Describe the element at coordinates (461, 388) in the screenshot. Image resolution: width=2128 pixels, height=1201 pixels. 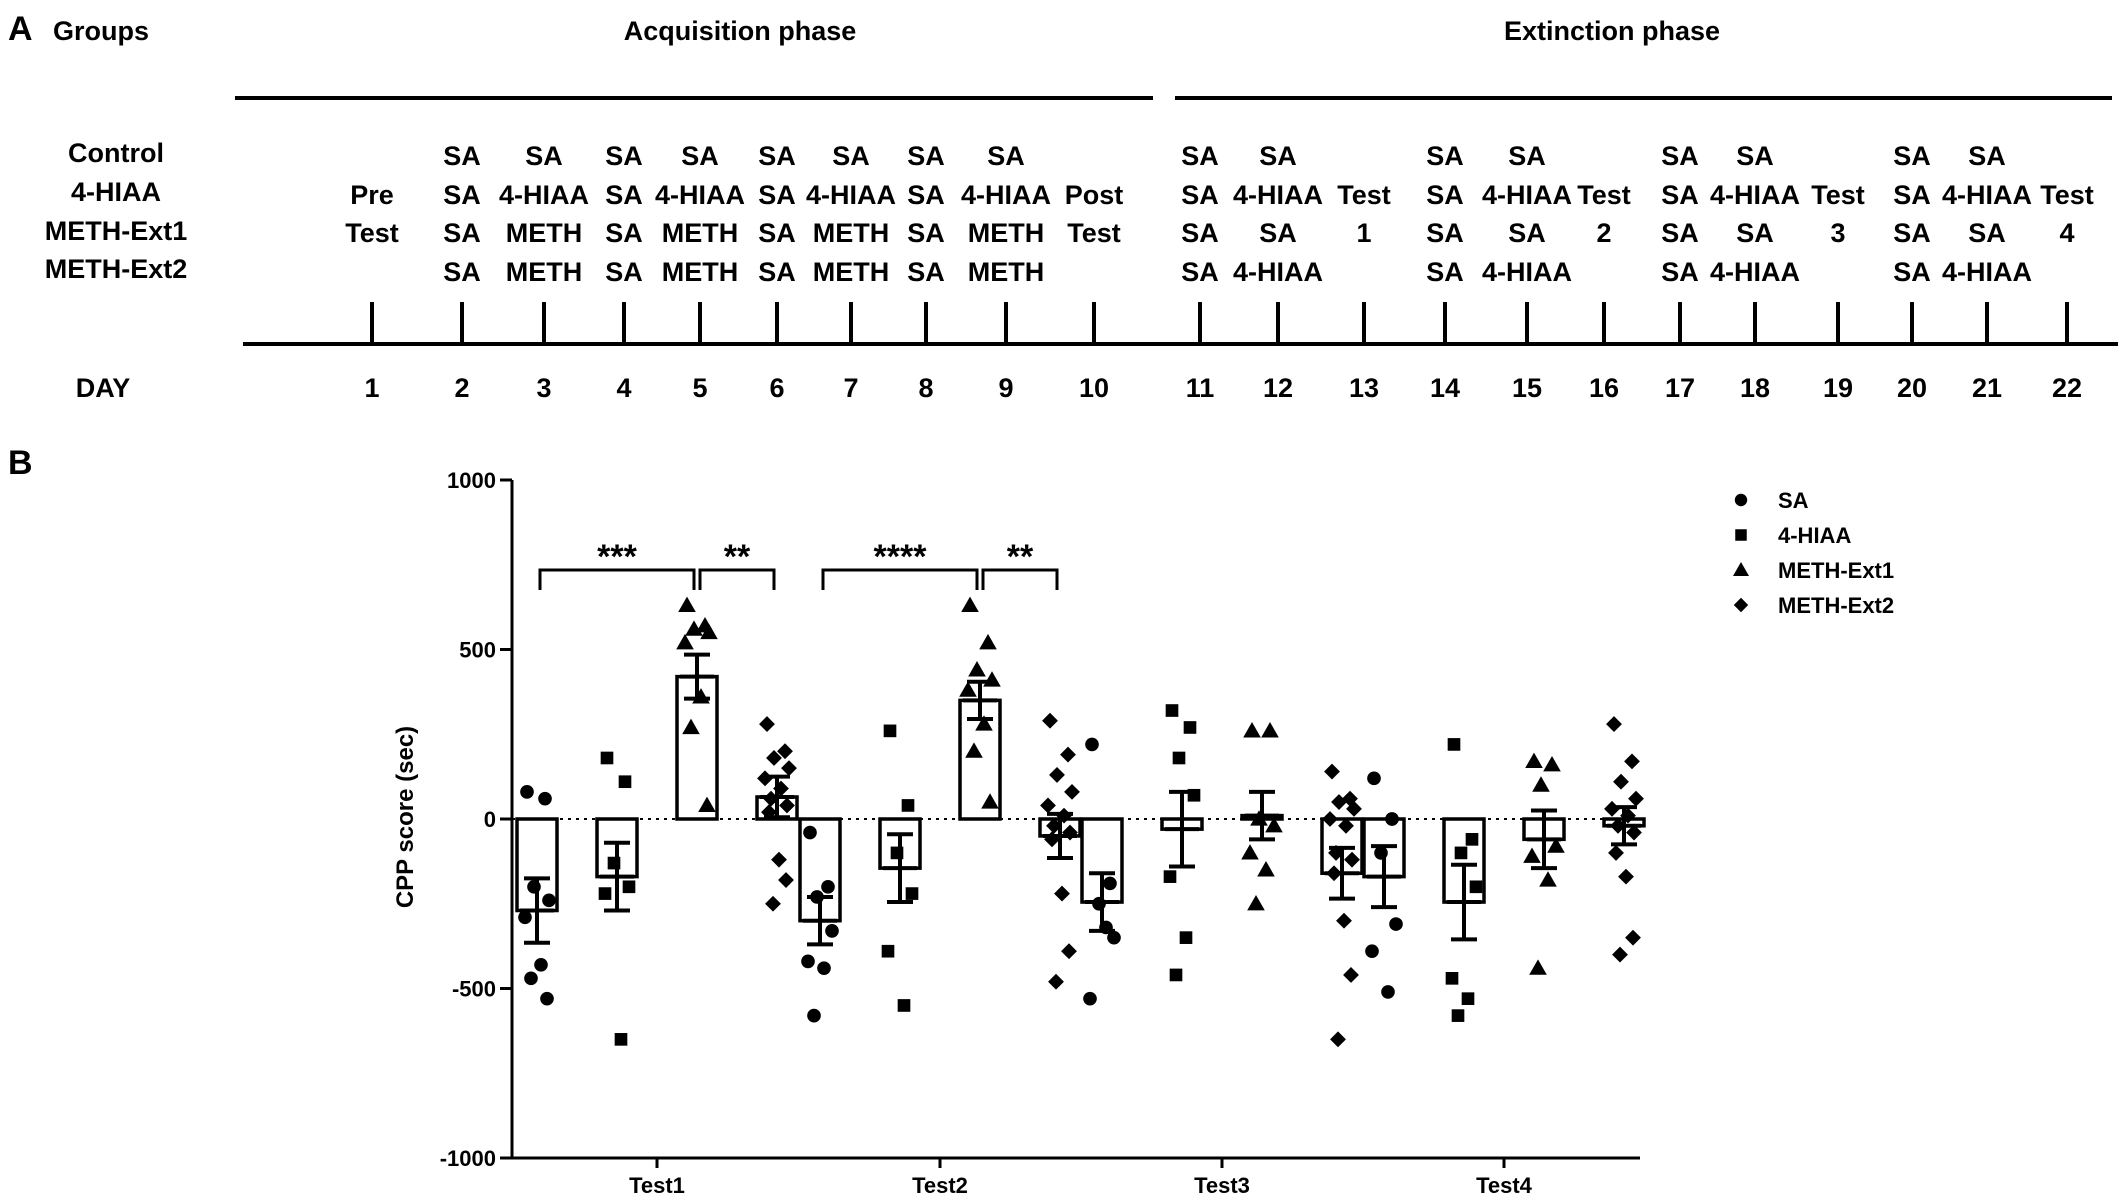
I see `day-number: 2` at that location.